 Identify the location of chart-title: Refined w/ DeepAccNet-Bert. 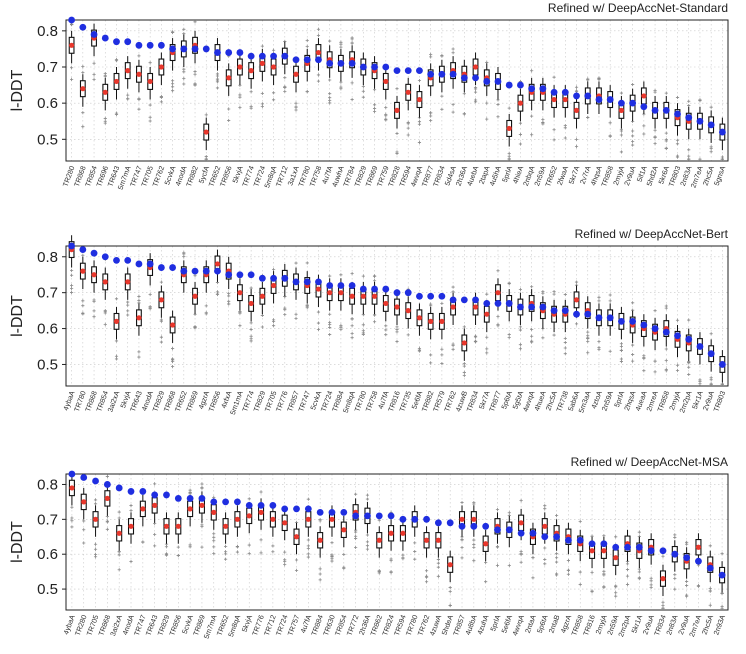
(652, 234).